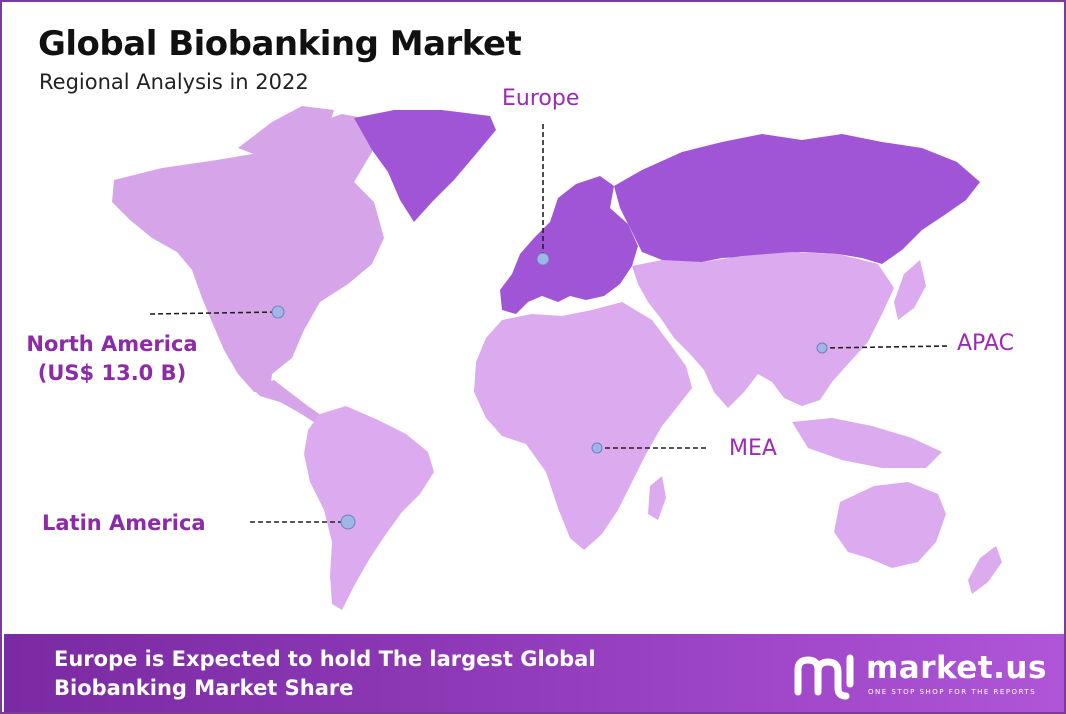  I want to click on region-north-america, so click(248, 253).